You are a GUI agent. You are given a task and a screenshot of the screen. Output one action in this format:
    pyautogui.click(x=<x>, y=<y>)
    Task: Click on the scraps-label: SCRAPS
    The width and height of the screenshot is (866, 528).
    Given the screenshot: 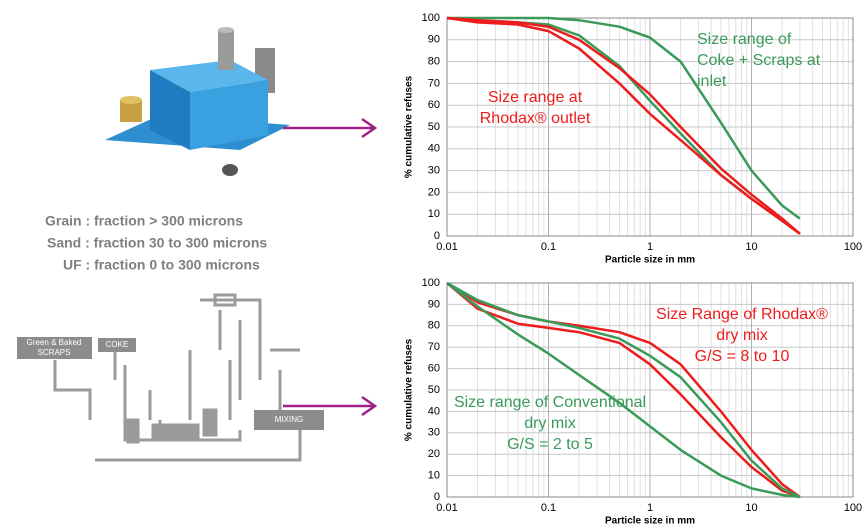 What is the action you would take?
    pyautogui.click(x=54, y=352)
    